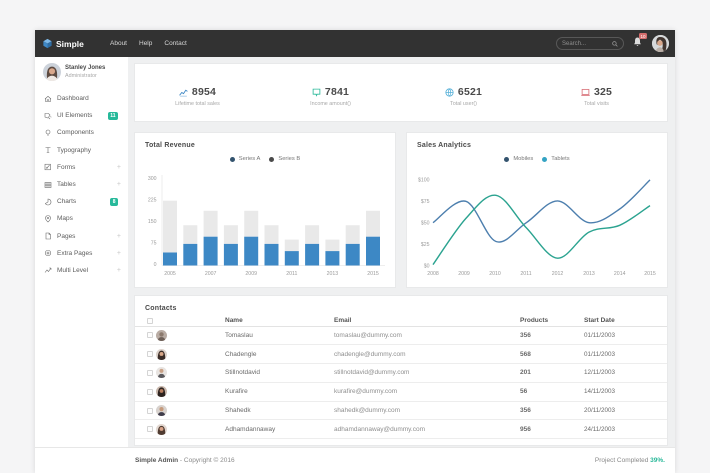 The width and height of the screenshot is (710, 473). I want to click on svg-text: 2008, so click(433, 274).